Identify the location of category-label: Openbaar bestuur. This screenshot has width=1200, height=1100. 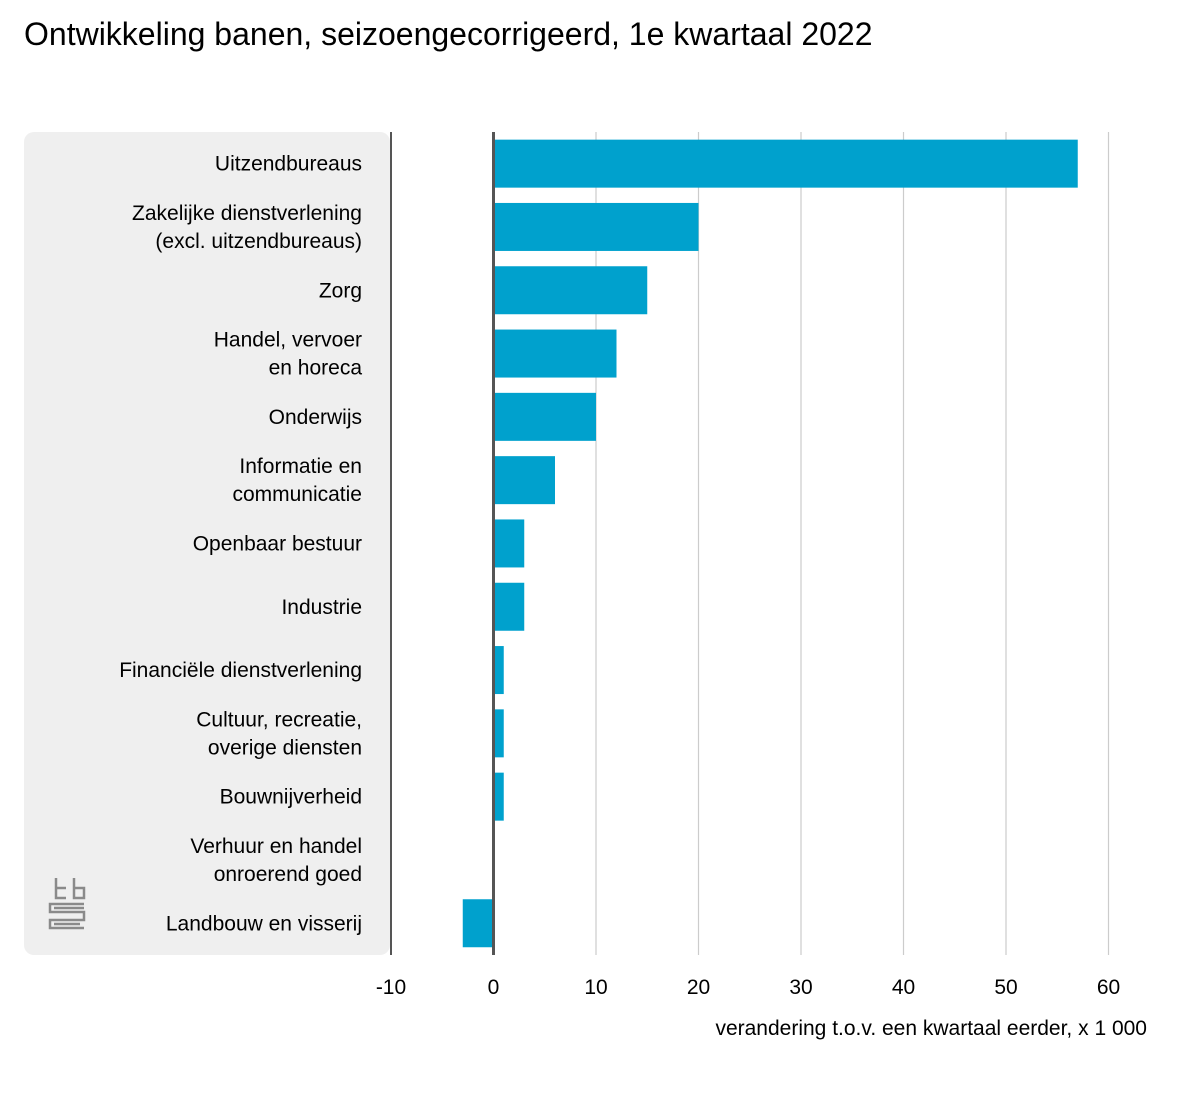
(277, 543).